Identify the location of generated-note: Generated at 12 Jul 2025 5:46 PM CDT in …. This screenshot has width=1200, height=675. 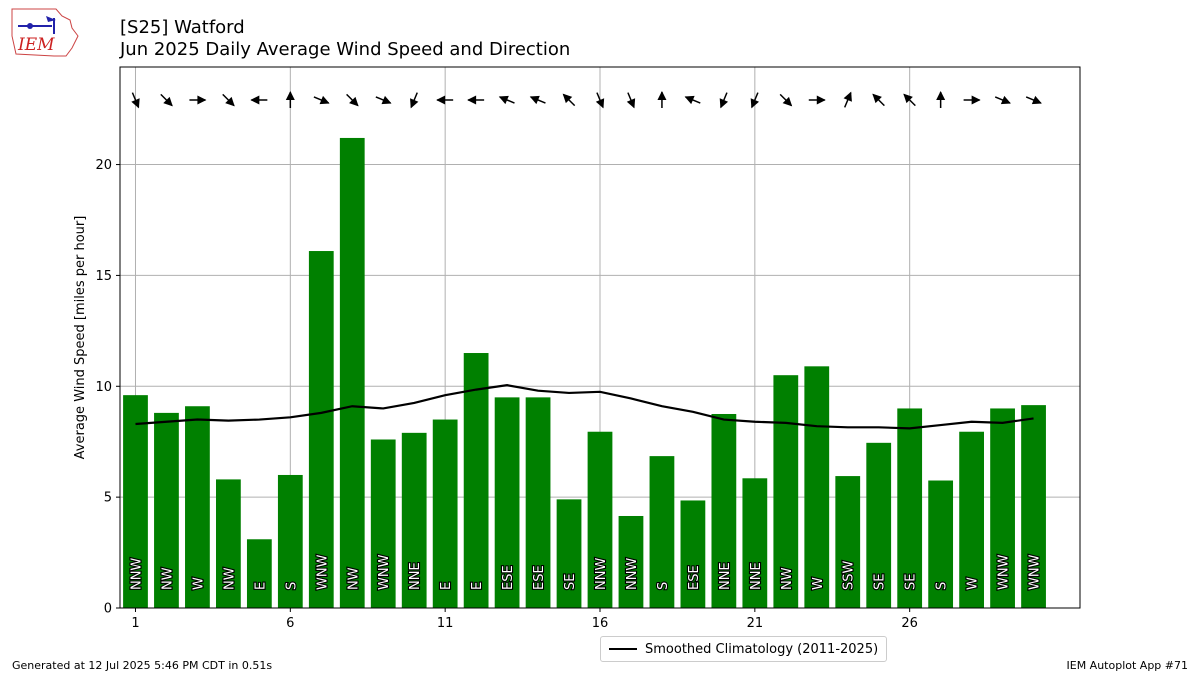
(142, 665).